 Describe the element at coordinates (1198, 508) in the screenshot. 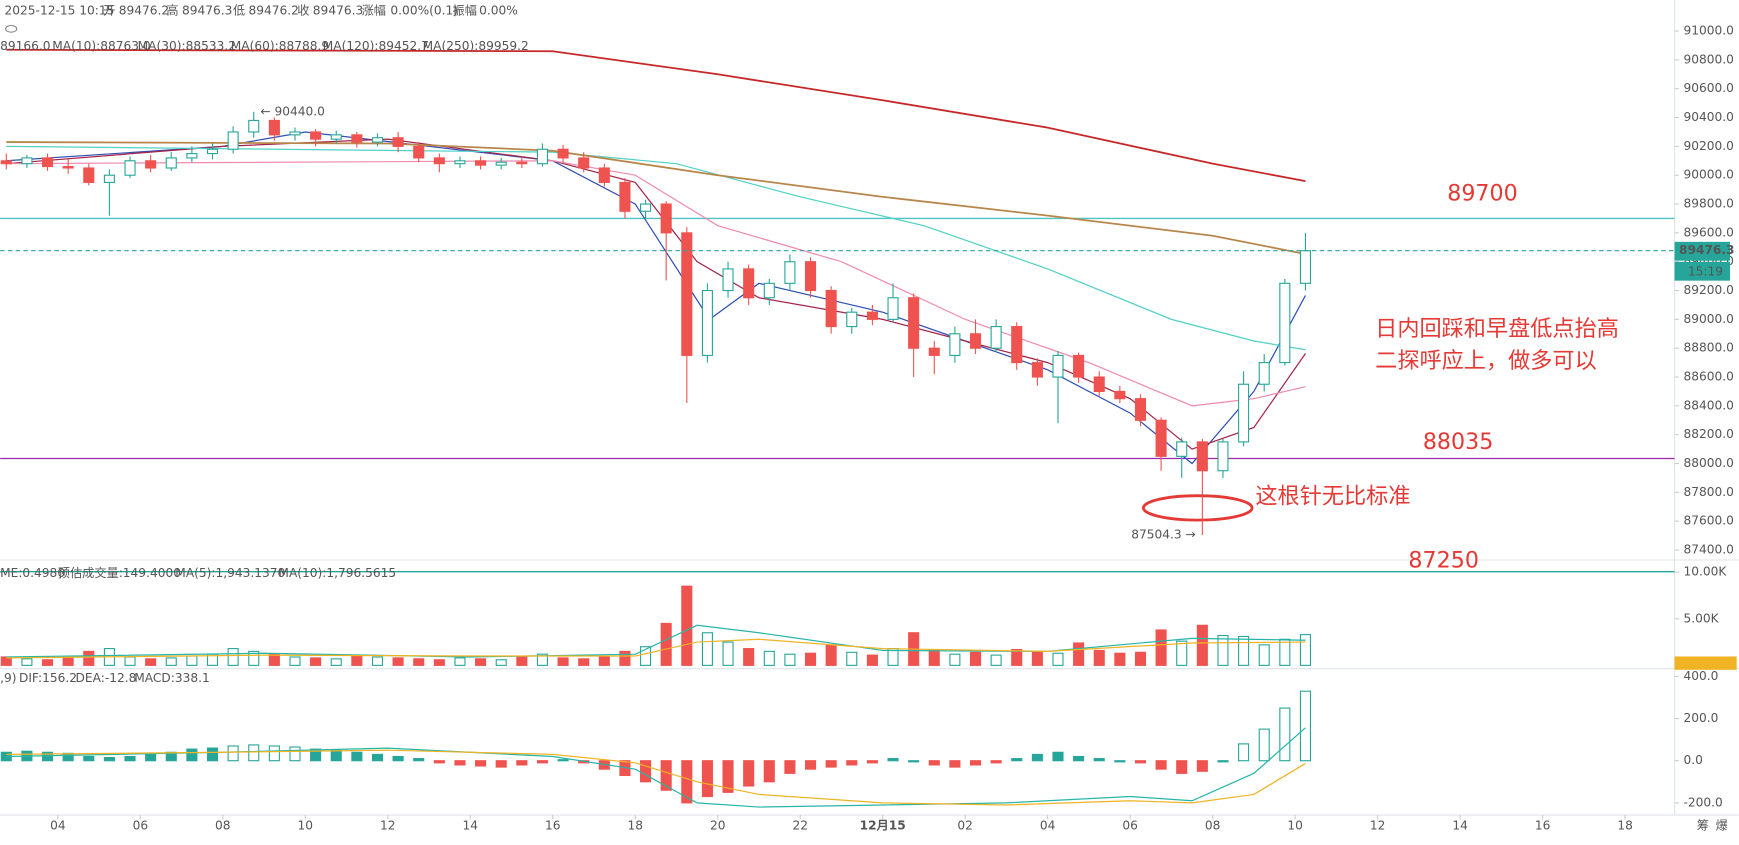

I see `highlight-ellipse` at that location.